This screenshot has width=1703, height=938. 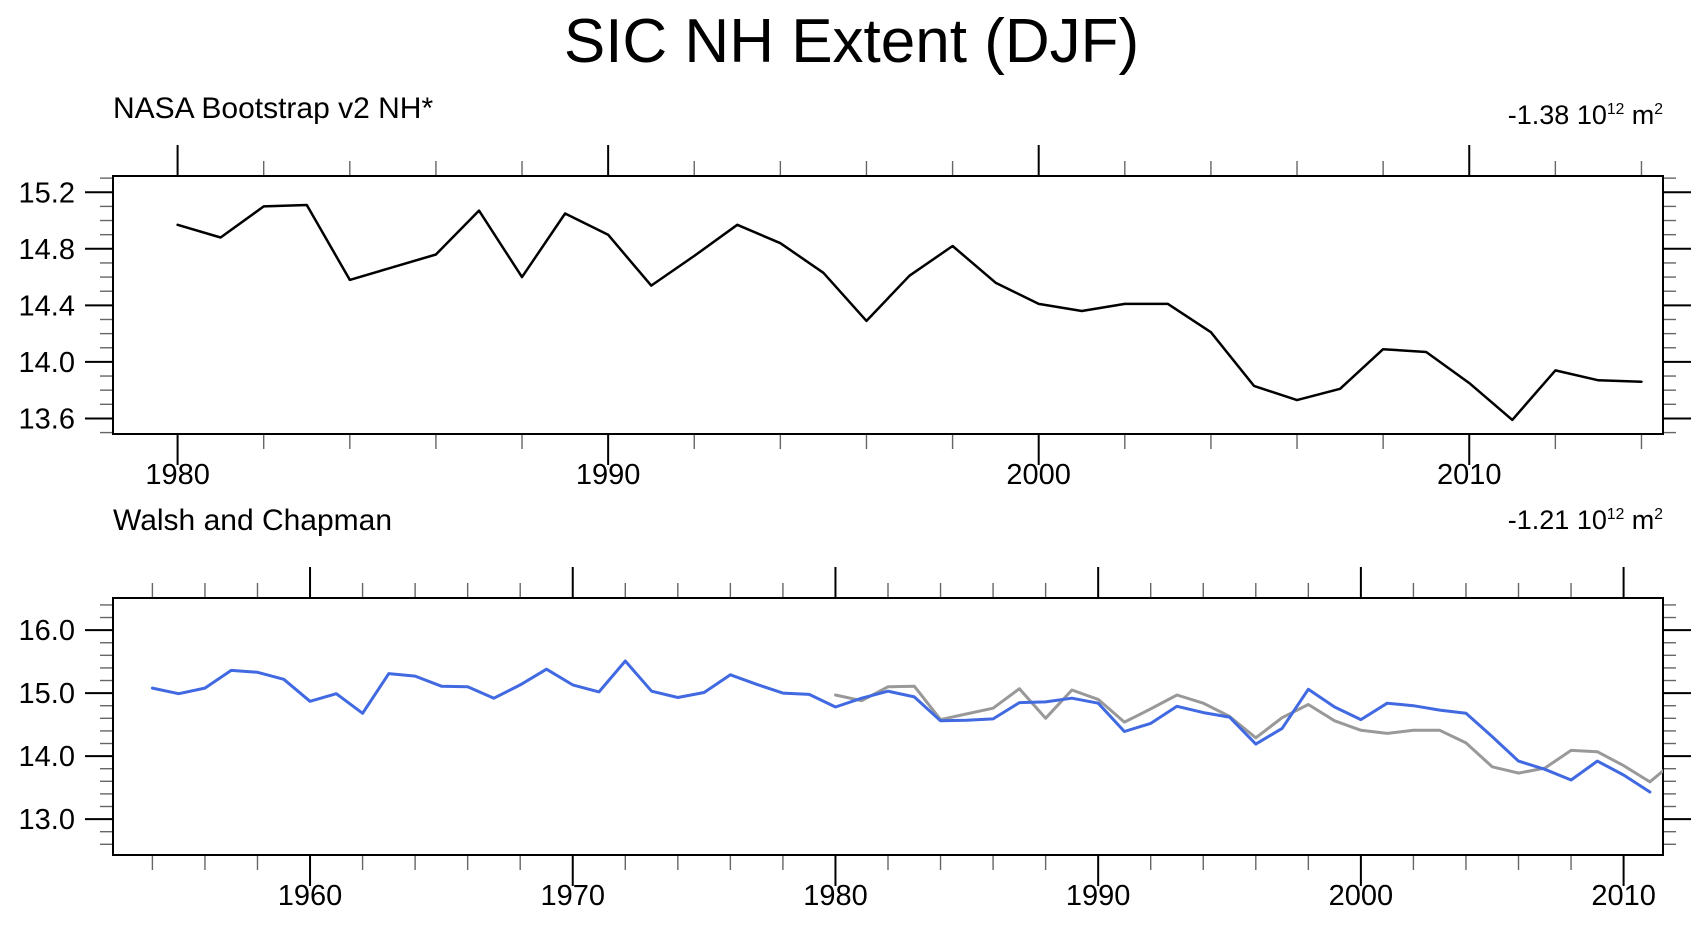 What do you see at coordinates (851, 41) in the screenshot?
I see `page-title: SIC NH Extent (DJF)` at bounding box center [851, 41].